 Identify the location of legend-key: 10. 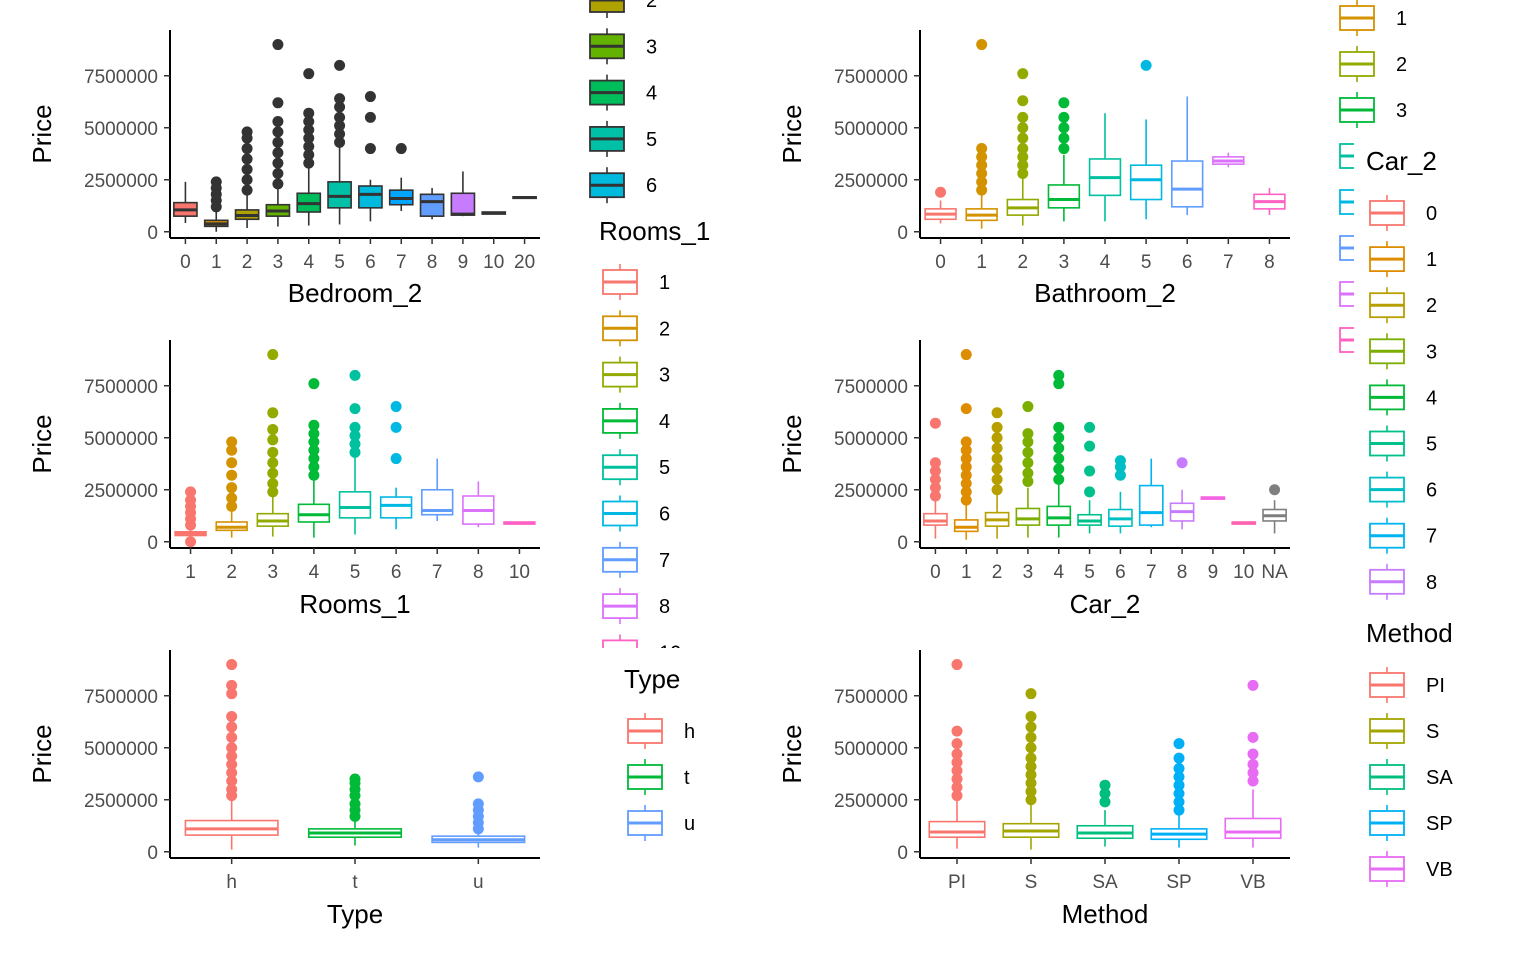
(641, 649).